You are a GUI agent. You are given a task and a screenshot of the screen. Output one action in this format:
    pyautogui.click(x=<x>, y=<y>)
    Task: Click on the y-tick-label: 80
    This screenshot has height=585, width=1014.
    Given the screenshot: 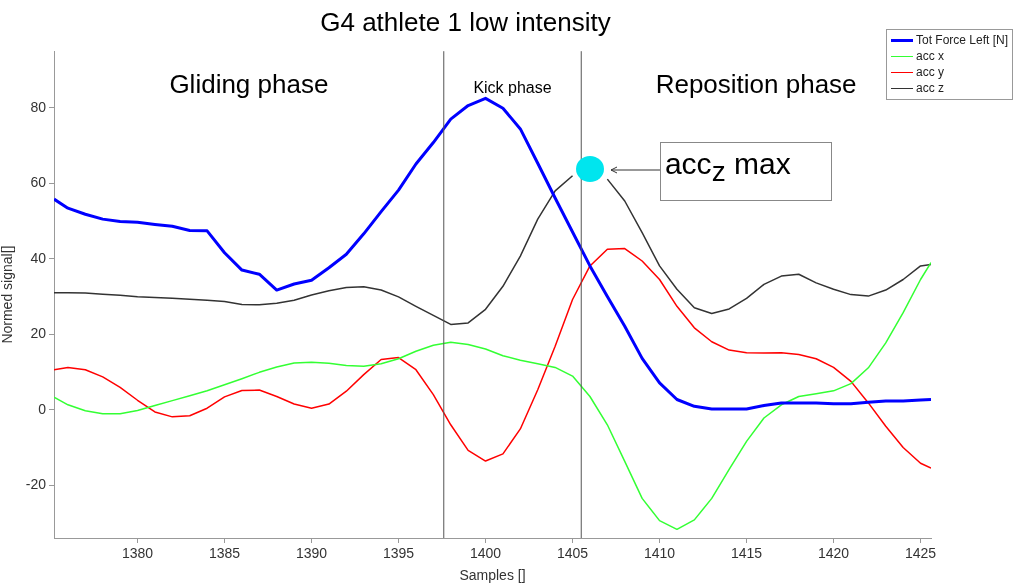 What is the action you would take?
    pyautogui.click(x=38, y=106)
    